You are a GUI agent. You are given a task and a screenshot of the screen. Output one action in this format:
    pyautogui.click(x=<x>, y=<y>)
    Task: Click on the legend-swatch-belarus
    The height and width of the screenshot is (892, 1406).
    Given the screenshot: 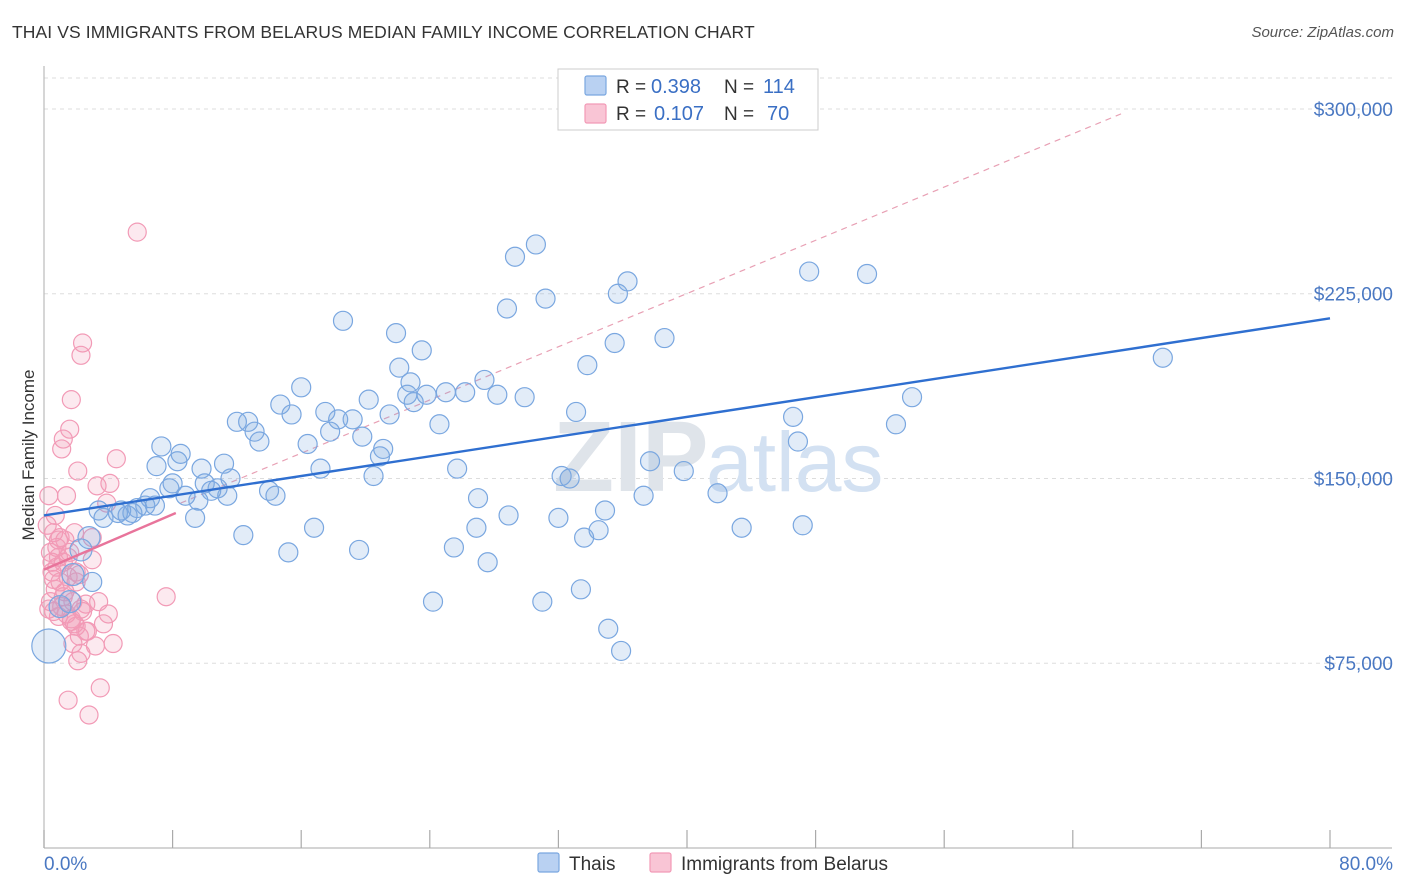 What is the action you would take?
    pyautogui.click(x=595, y=113)
    